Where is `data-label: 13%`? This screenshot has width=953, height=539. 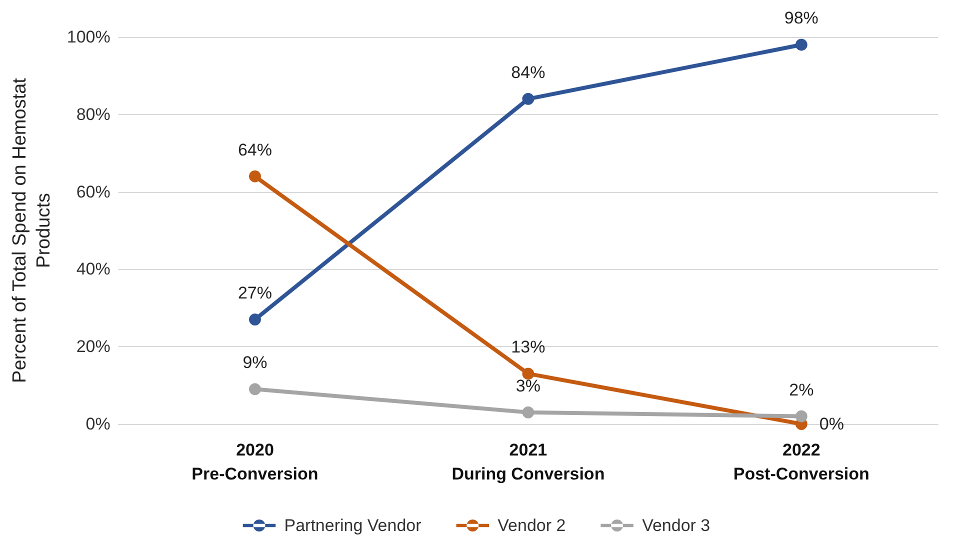
data-label: 13% is located at coordinates (528, 347).